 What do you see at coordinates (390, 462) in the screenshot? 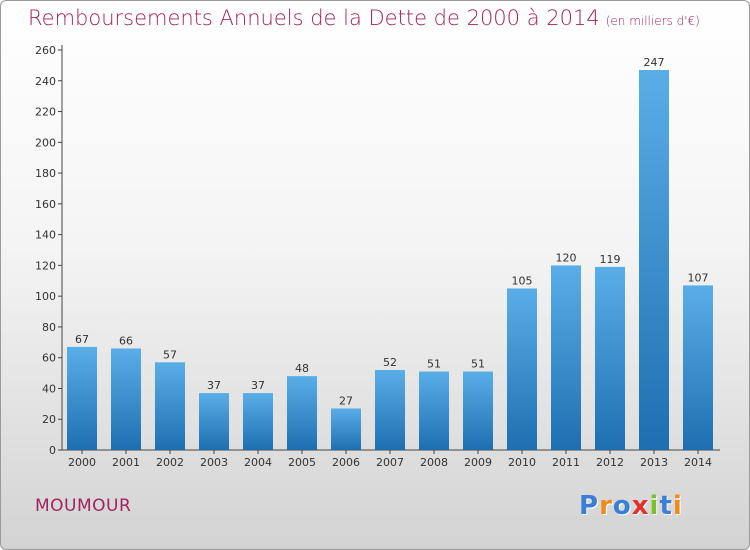
I see `x-tick-label: 2007` at bounding box center [390, 462].